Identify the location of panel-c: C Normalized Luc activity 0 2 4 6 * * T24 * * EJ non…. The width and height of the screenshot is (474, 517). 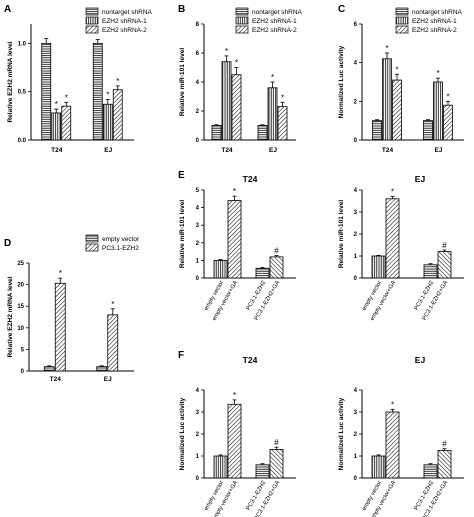
(401, 79).